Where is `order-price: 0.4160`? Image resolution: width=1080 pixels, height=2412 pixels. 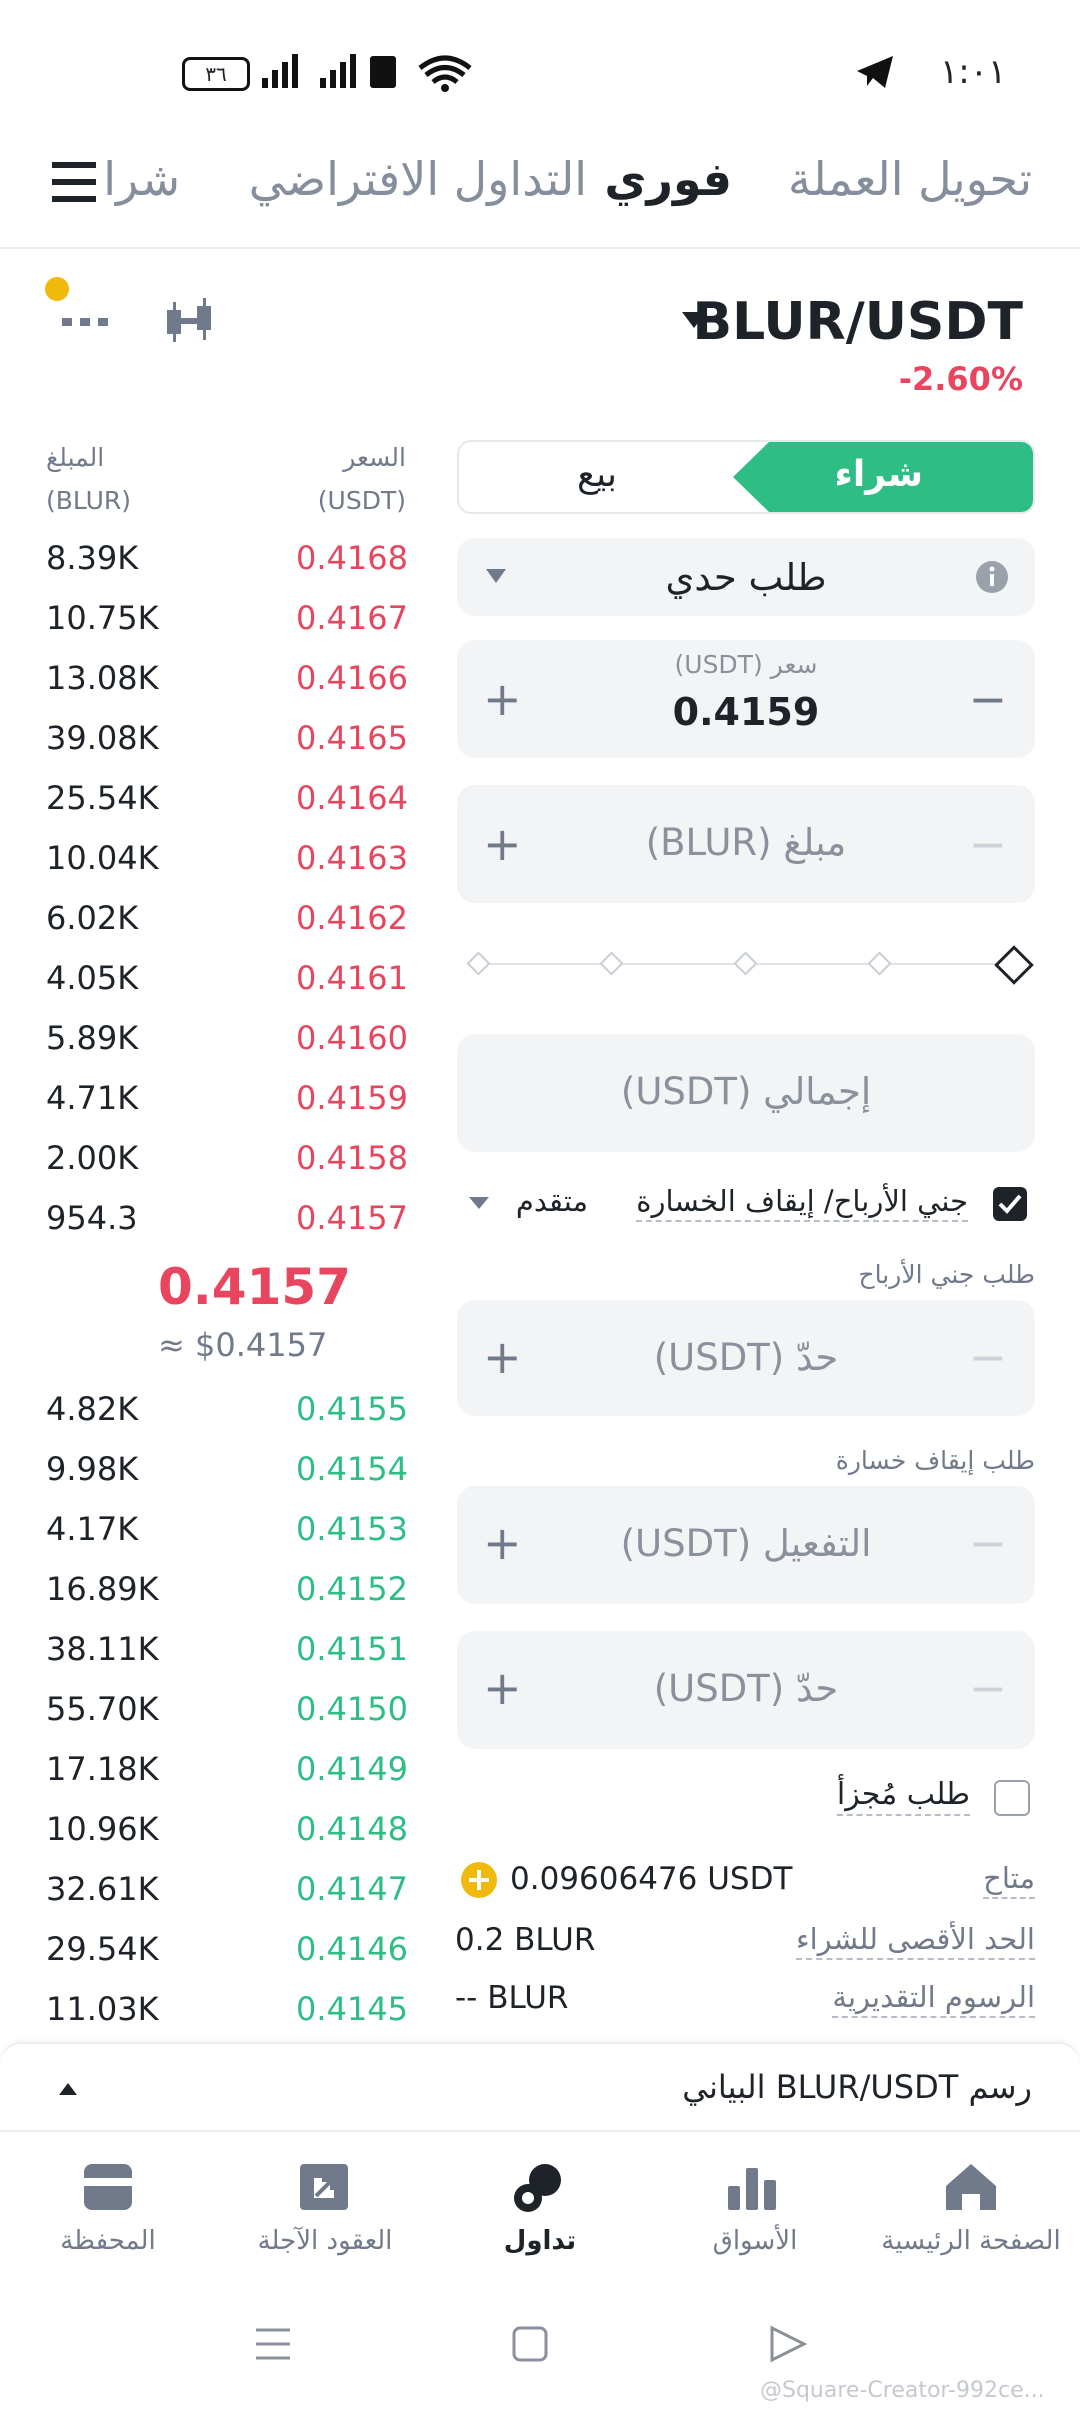
order-price: 0.4160 is located at coordinates (352, 1038).